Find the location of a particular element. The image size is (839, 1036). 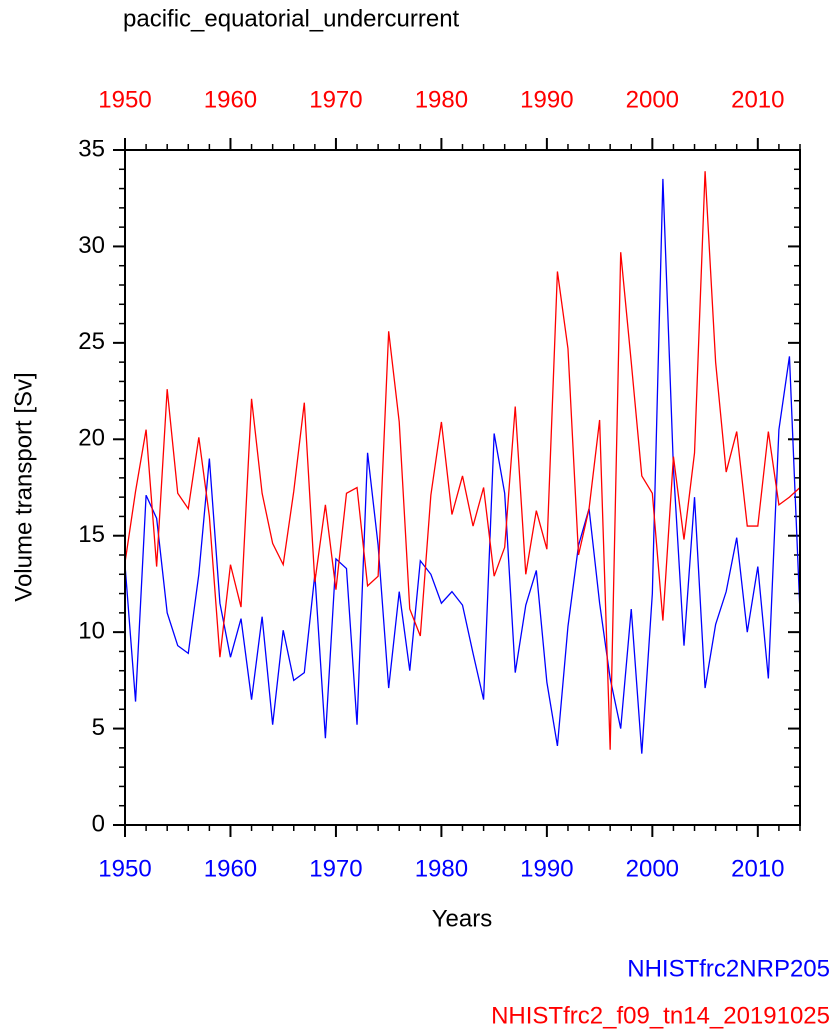

x2-tick-label: 1970 is located at coordinates (335, 99).